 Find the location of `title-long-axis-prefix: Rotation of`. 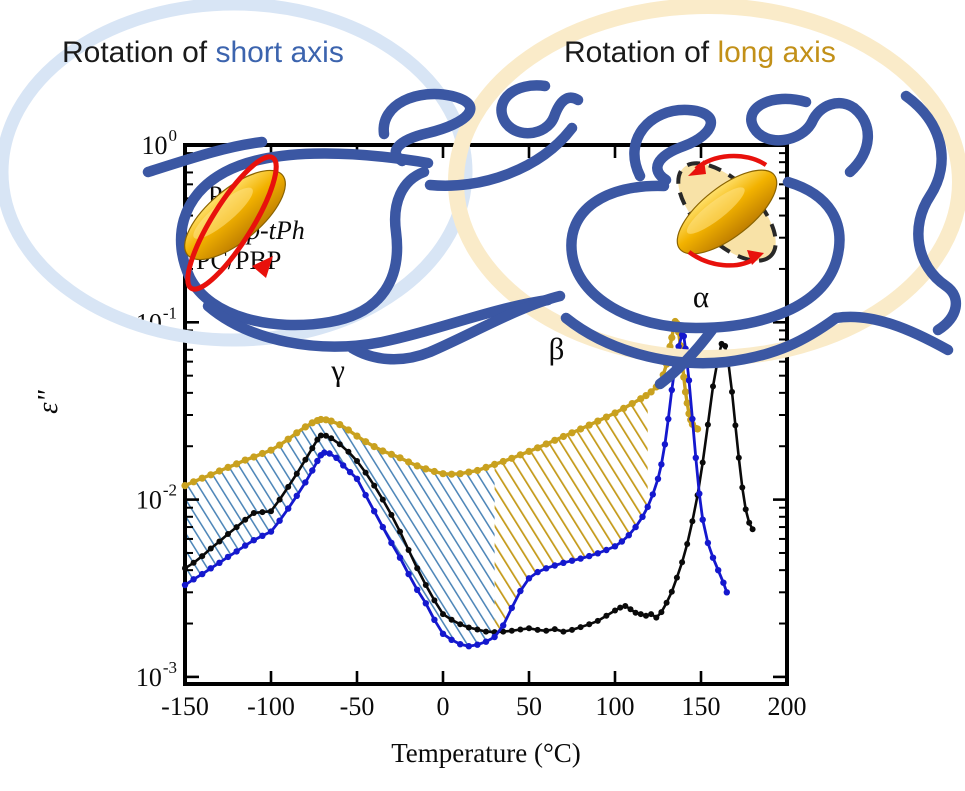

title-long-axis-prefix: Rotation of is located at coordinates (641, 52).